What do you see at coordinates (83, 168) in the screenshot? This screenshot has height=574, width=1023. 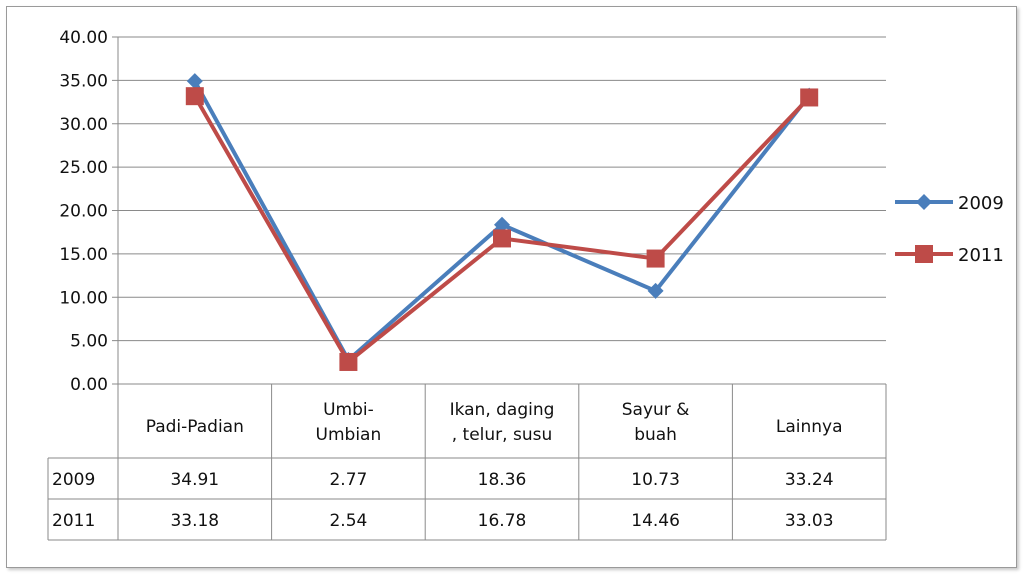 I see `y-tick-label: 25.00` at bounding box center [83, 168].